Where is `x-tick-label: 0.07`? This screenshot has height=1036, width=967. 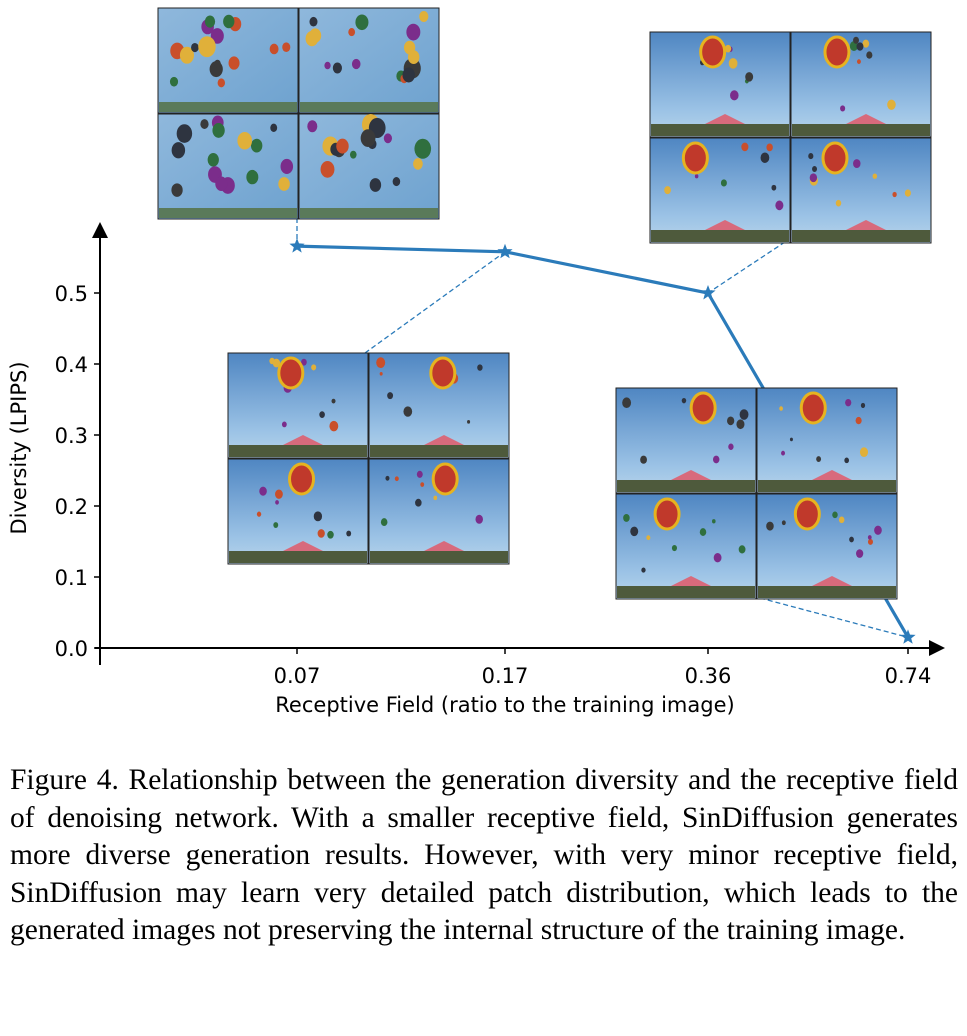 x-tick-label: 0.07 is located at coordinates (297, 676).